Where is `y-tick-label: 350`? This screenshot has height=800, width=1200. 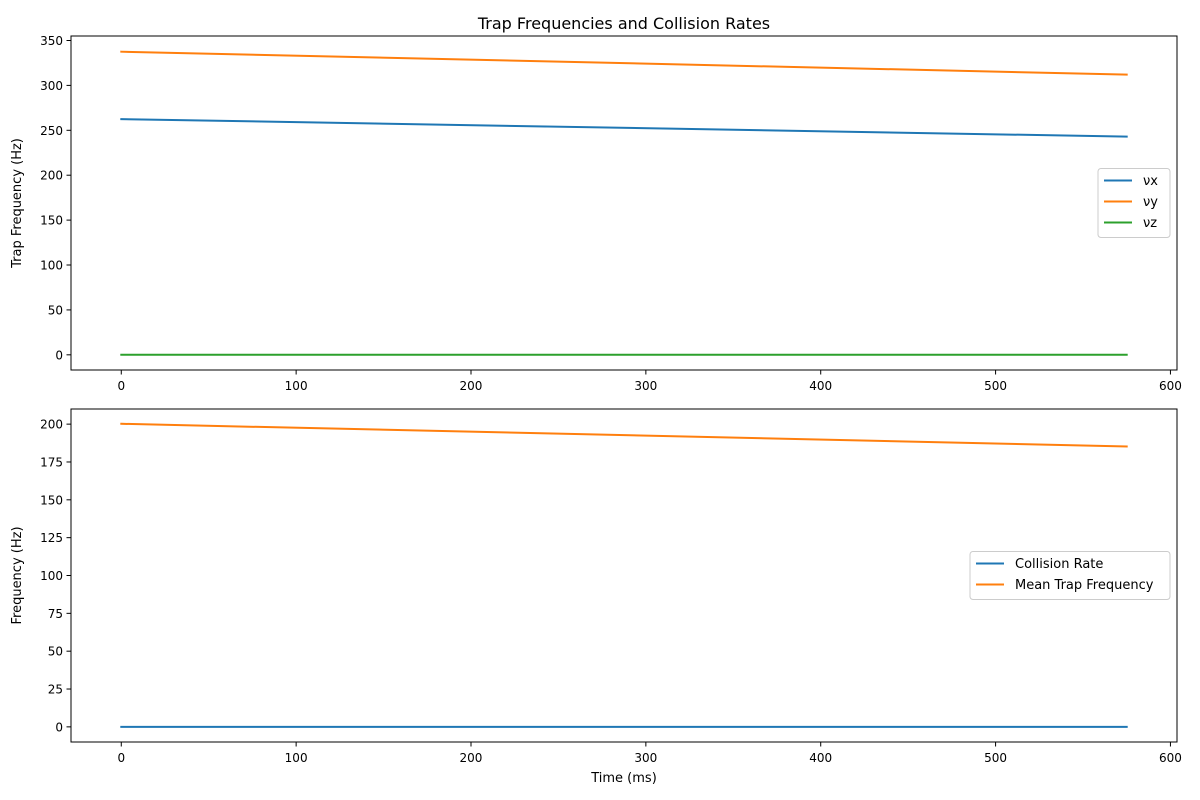 y-tick-label: 350 is located at coordinates (51, 41).